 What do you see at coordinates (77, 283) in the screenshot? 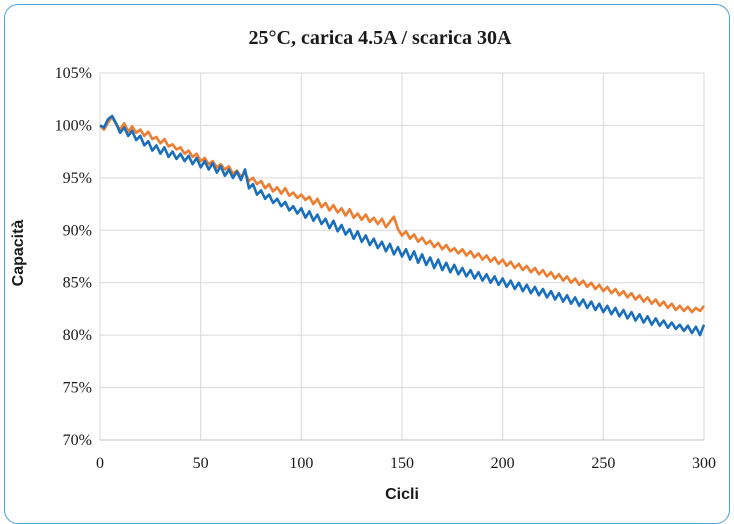
I see `y-tick-label: 85%` at bounding box center [77, 283].